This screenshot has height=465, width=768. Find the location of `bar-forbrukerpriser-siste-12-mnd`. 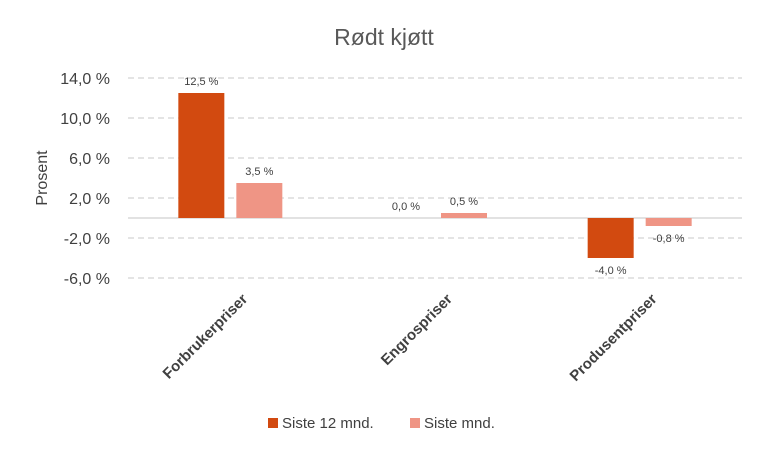

bar-forbrukerpriser-siste-12-mnd is located at coordinates (201, 155).